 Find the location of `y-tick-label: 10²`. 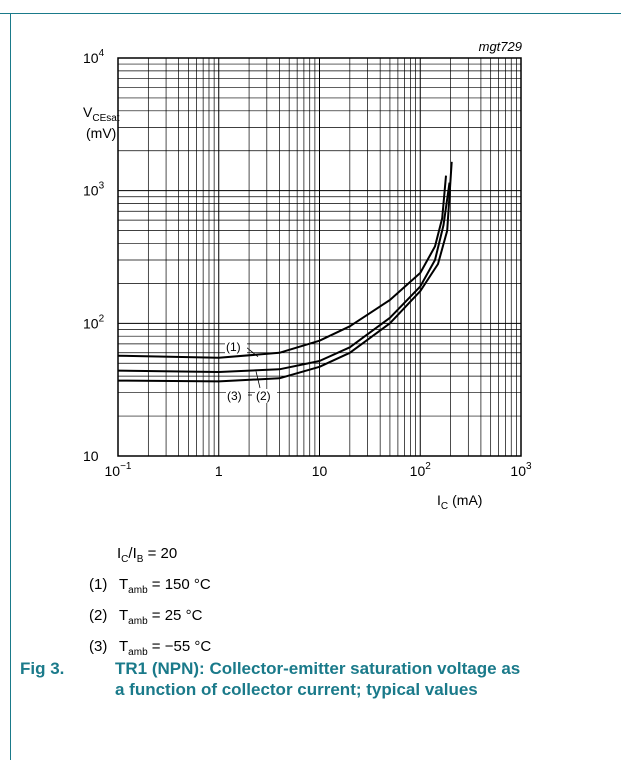

y-tick-label: 10² is located at coordinates (94, 322).